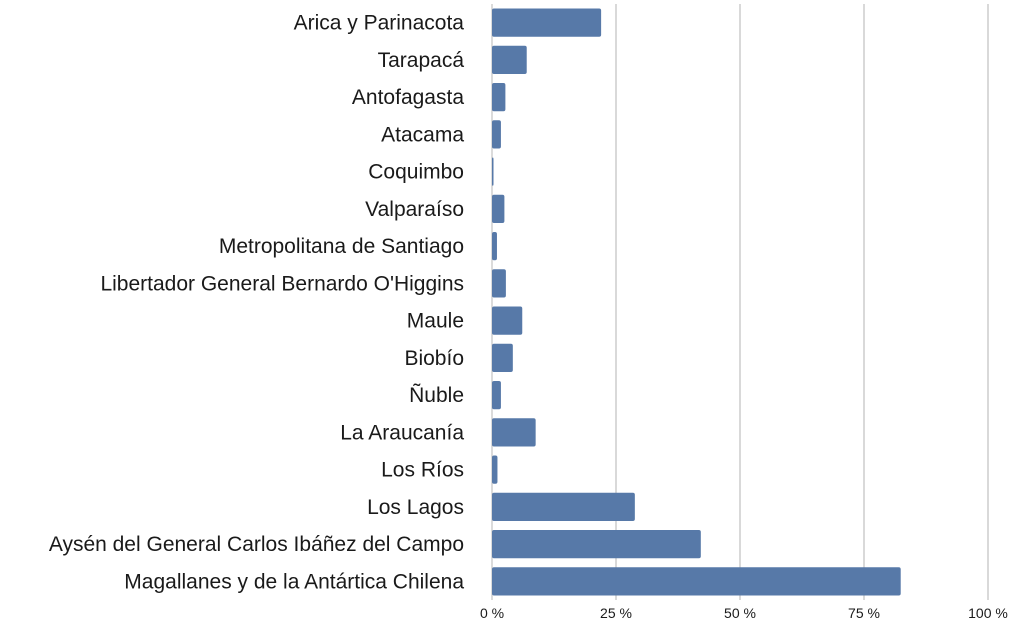 The height and width of the screenshot is (635, 1024). Describe the element at coordinates (341, 246) in the screenshot. I see `category-label: Metropolitana de Santiago` at that location.